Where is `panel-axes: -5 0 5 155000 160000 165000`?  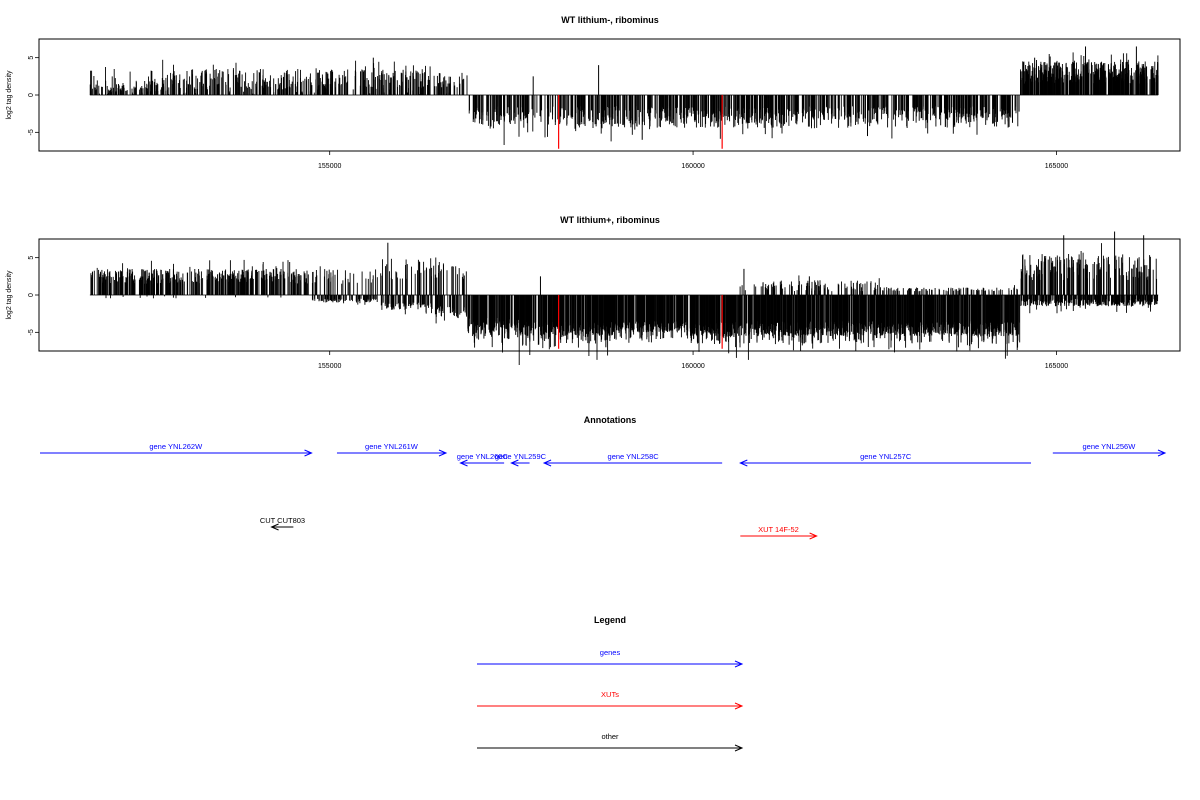 panel-axes: -5 0 5 155000 160000 165000 is located at coordinates (548, 113).